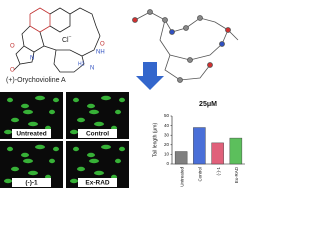 This screenshot has width=320, height=240. I want to click on panel-label: Untreated, so click(31, 134).